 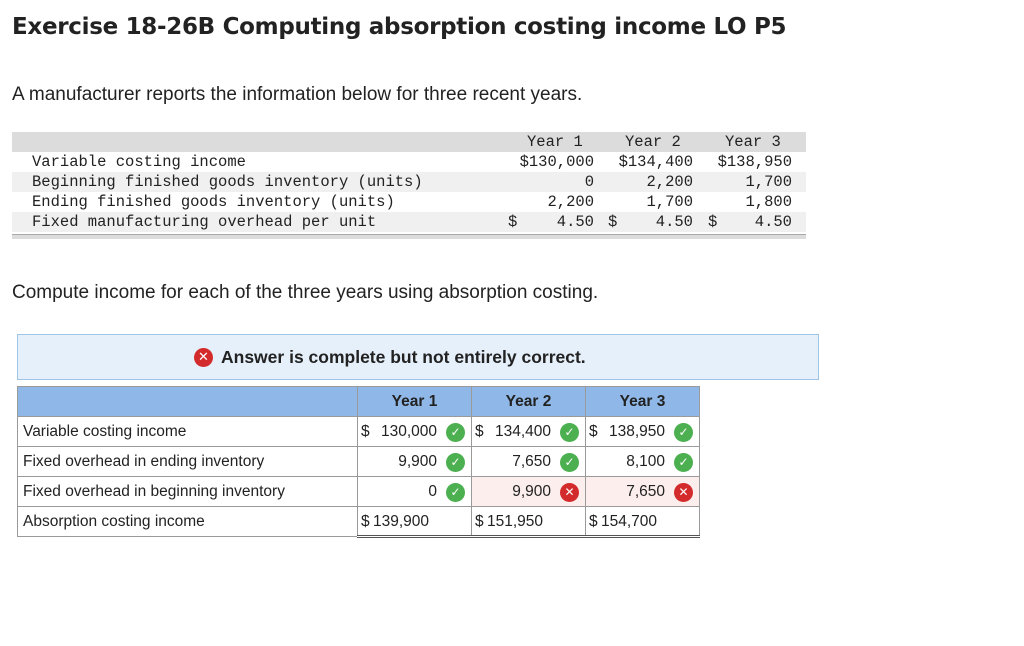 What do you see at coordinates (768, 202) in the screenshot?
I see `given-cell: 1,800` at bounding box center [768, 202].